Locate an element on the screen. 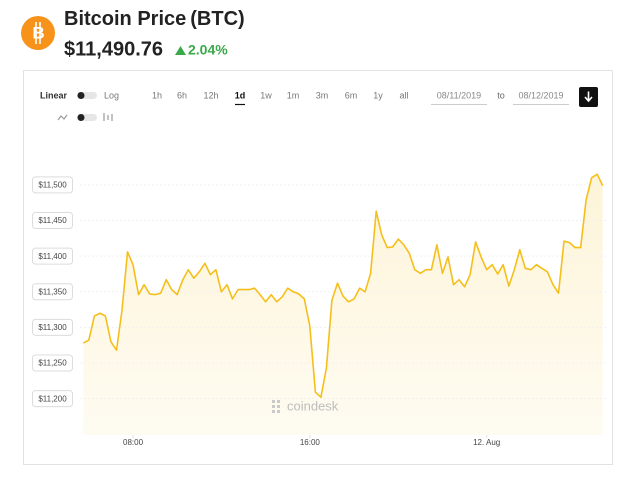 The width and height of the screenshot is (623, 477). range-button: 1w is located at coordinates (266, 95).